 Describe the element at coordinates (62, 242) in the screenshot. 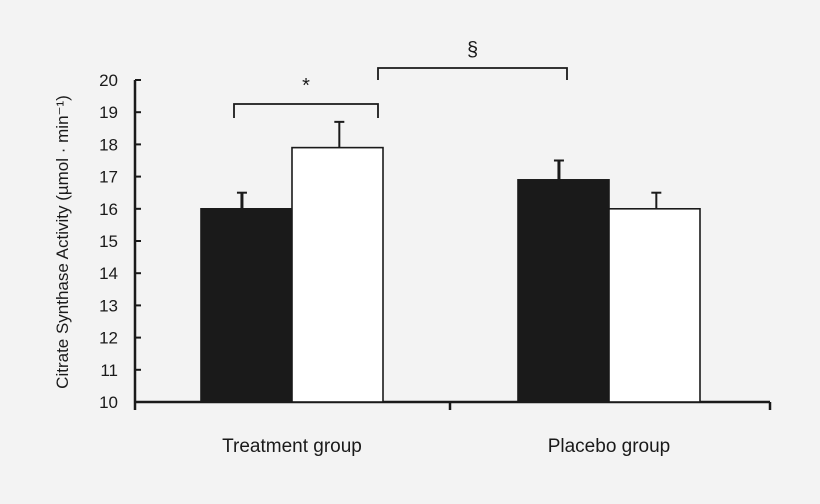

I see `y-axis-label: Citrate Synthase Activity (µmol · min⁻¹)` at that location.